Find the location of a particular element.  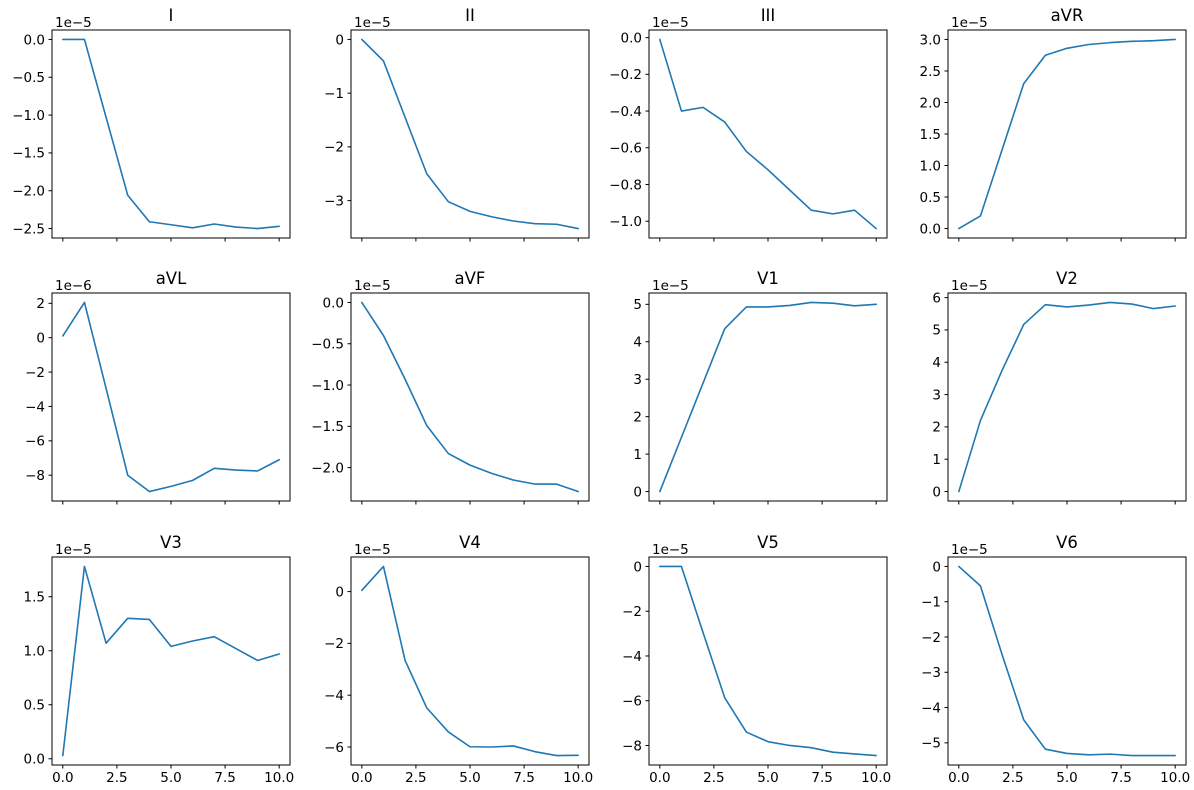

subplot-canvas-I: 0.0 −0.5 −1.0 −1.5 −2.0 −2.5 I 1e−5 is located at coordinates (151, 124).